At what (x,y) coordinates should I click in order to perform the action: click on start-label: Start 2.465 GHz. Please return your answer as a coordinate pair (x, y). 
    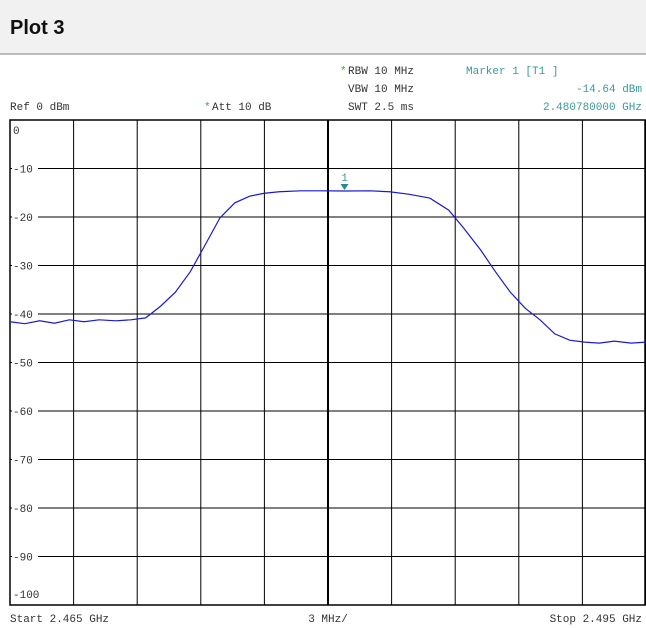
    Looking at the image, I should click on (59, 620).